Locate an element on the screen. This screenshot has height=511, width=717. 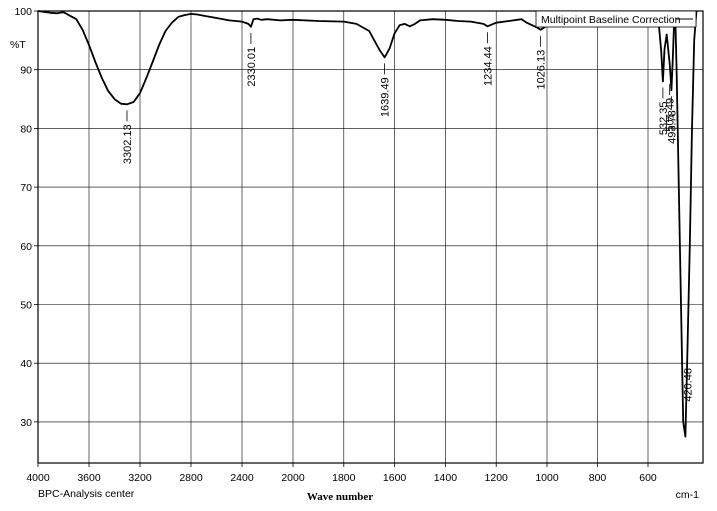
x-axis-label: Wave number is located at coordinates (340, 497).